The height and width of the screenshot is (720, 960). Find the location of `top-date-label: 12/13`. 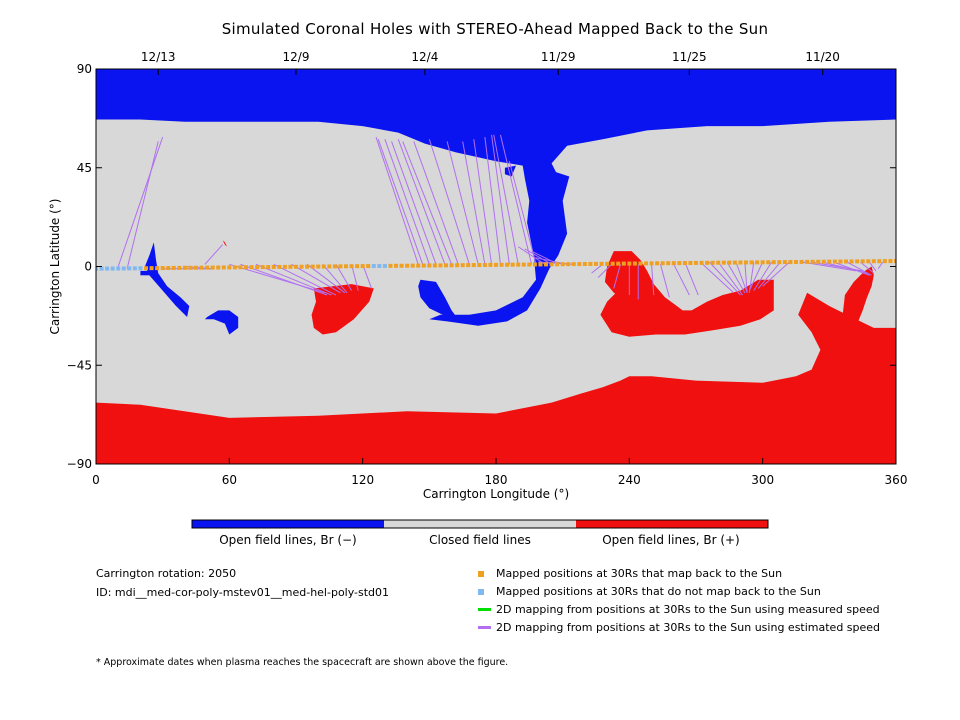

top-date-label: 12/13 is located at coordinates (158, 57).